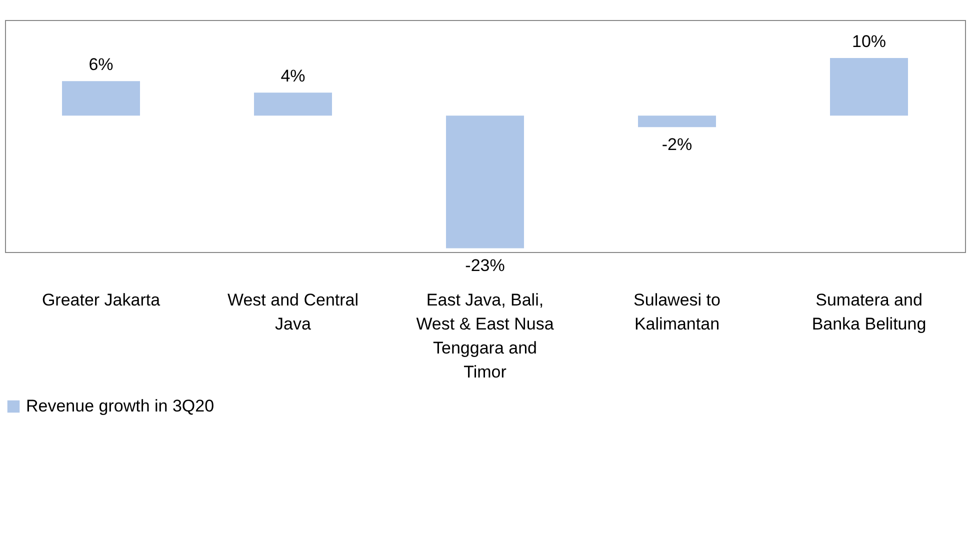 This screenshot has height=558, width=980. I want to click on data-label: -2%, so click(677, 144).